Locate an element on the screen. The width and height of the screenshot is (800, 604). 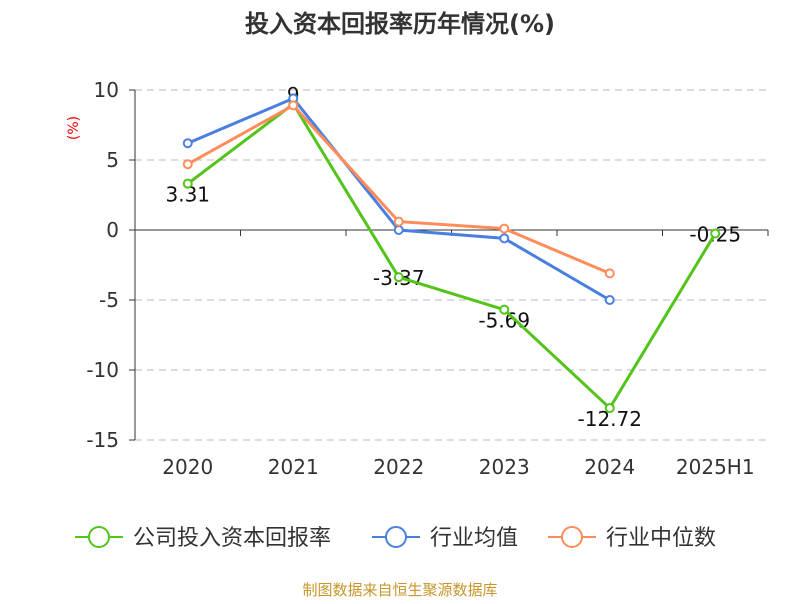
y-axis-label: (%) is located at coordinates (74, 128).